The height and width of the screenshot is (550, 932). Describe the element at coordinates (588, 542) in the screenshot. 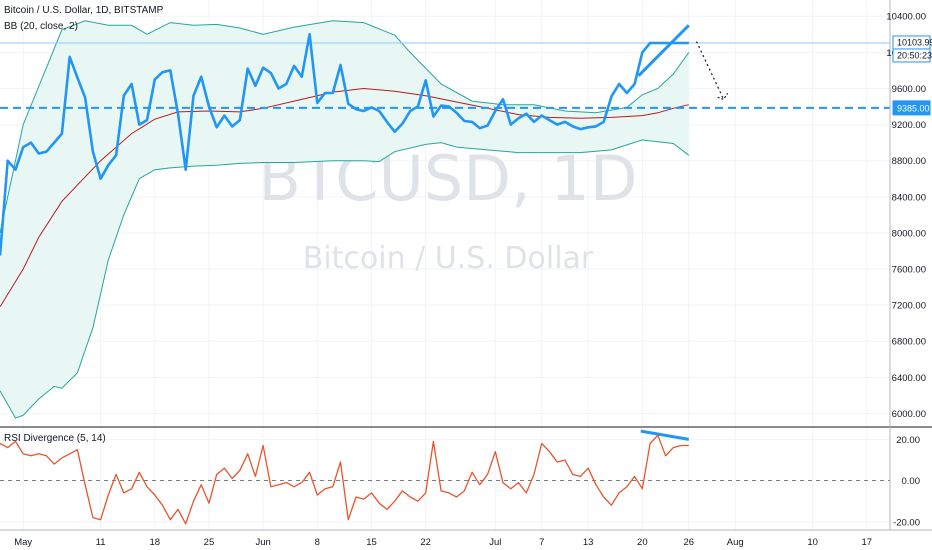

I see `time-tick-label: 13` at that location.